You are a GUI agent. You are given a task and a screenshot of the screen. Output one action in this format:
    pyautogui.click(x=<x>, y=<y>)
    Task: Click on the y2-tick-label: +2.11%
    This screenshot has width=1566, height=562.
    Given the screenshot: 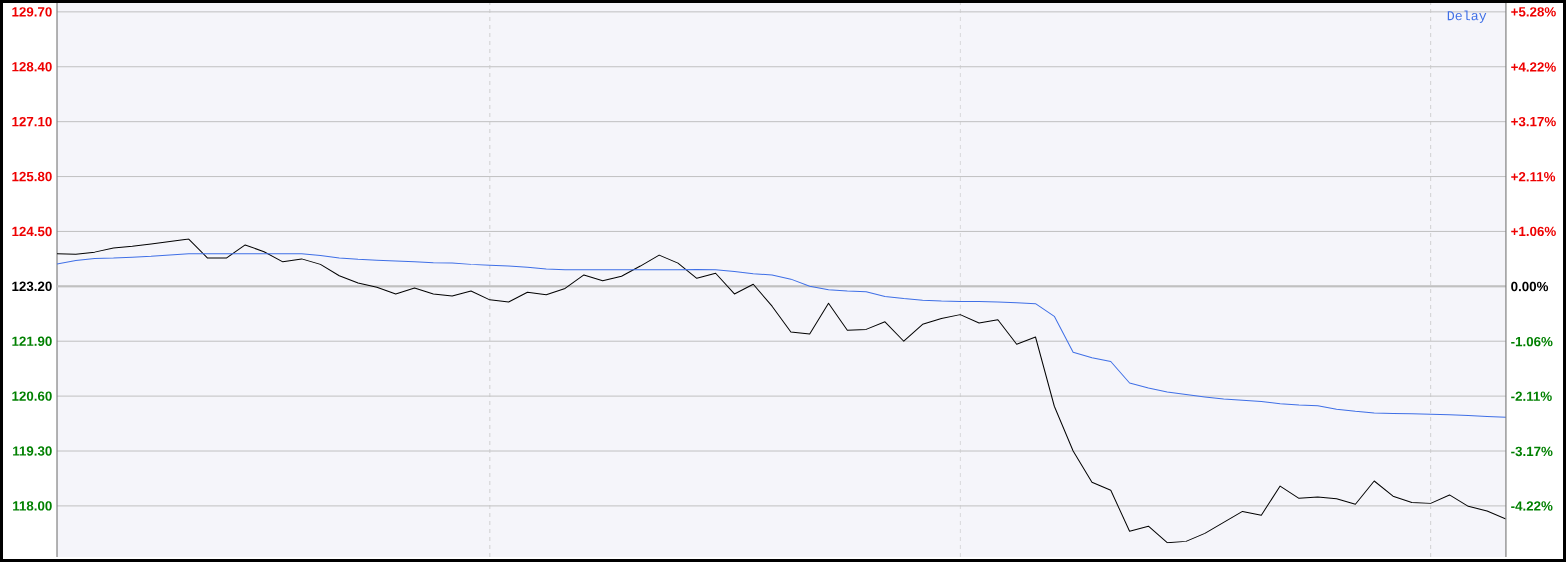 What is the action you would take?
    pyautogui.click(x=1533, y=177)
    